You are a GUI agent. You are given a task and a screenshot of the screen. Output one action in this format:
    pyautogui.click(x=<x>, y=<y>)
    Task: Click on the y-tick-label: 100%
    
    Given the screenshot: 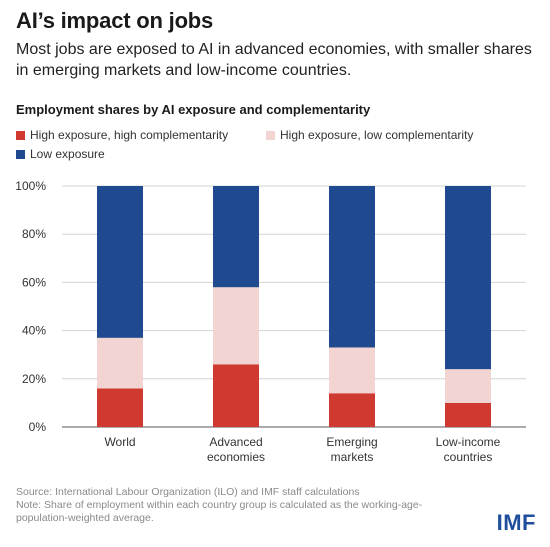 What is the action you would take?
    pyautogui.click(x=30, y=186)
    